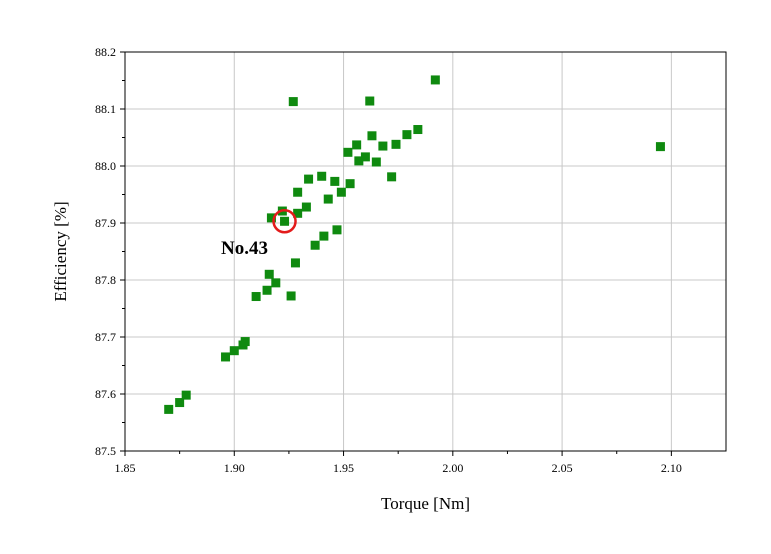  I want to click on y-tick-label: 88.0, so click(105, 166).